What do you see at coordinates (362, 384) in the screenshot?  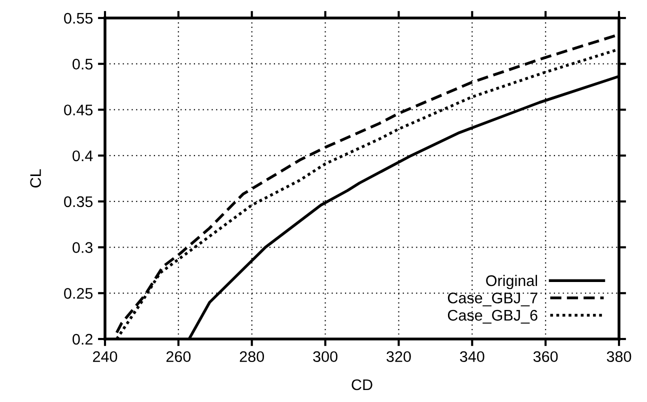 I see `x-axis-title: CD` at bounding box center [362, 384].